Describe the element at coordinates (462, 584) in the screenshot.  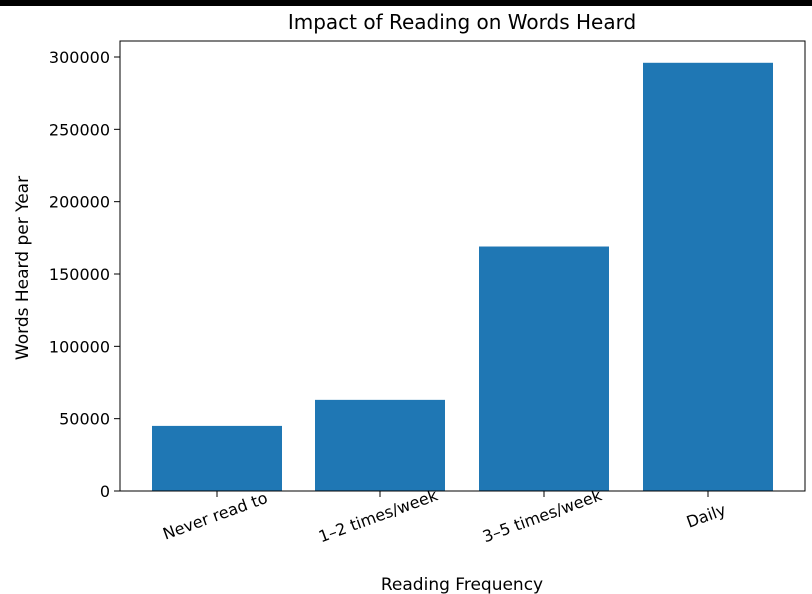
I see `x-axis-label: Reading Frequency` at that location.